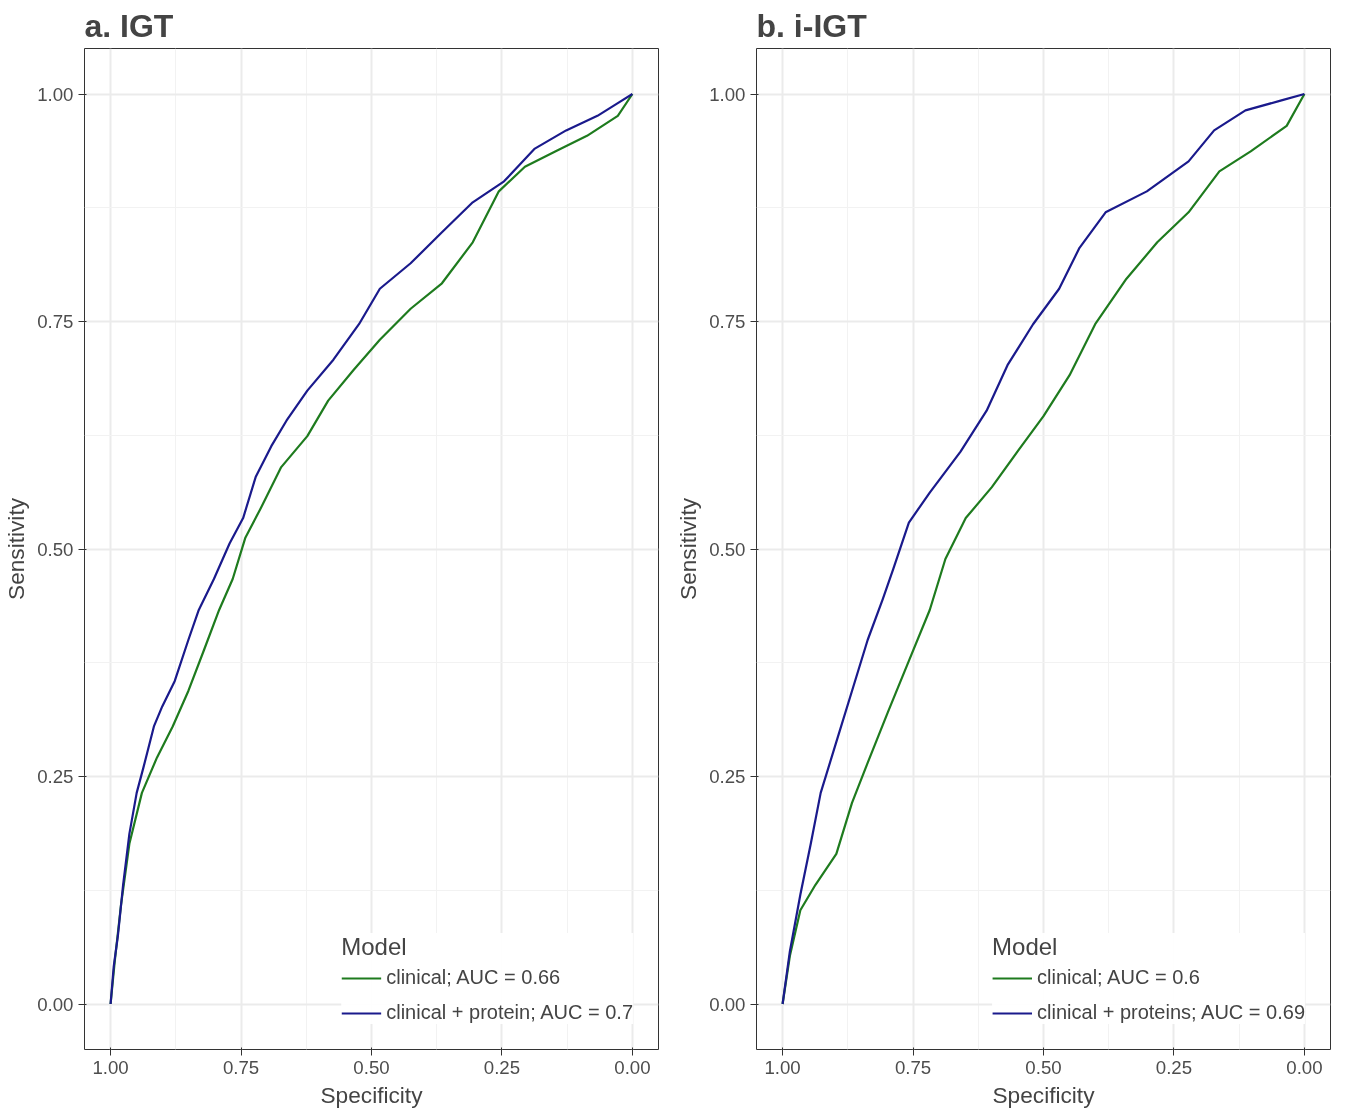 This screenshot has width=1350, height=1113. What do you see at coordinates (509, 1012) in the screenshot?
I see `legend-label: clinical + protein; AUC = 0.7` at bounding box center [509, 1012].